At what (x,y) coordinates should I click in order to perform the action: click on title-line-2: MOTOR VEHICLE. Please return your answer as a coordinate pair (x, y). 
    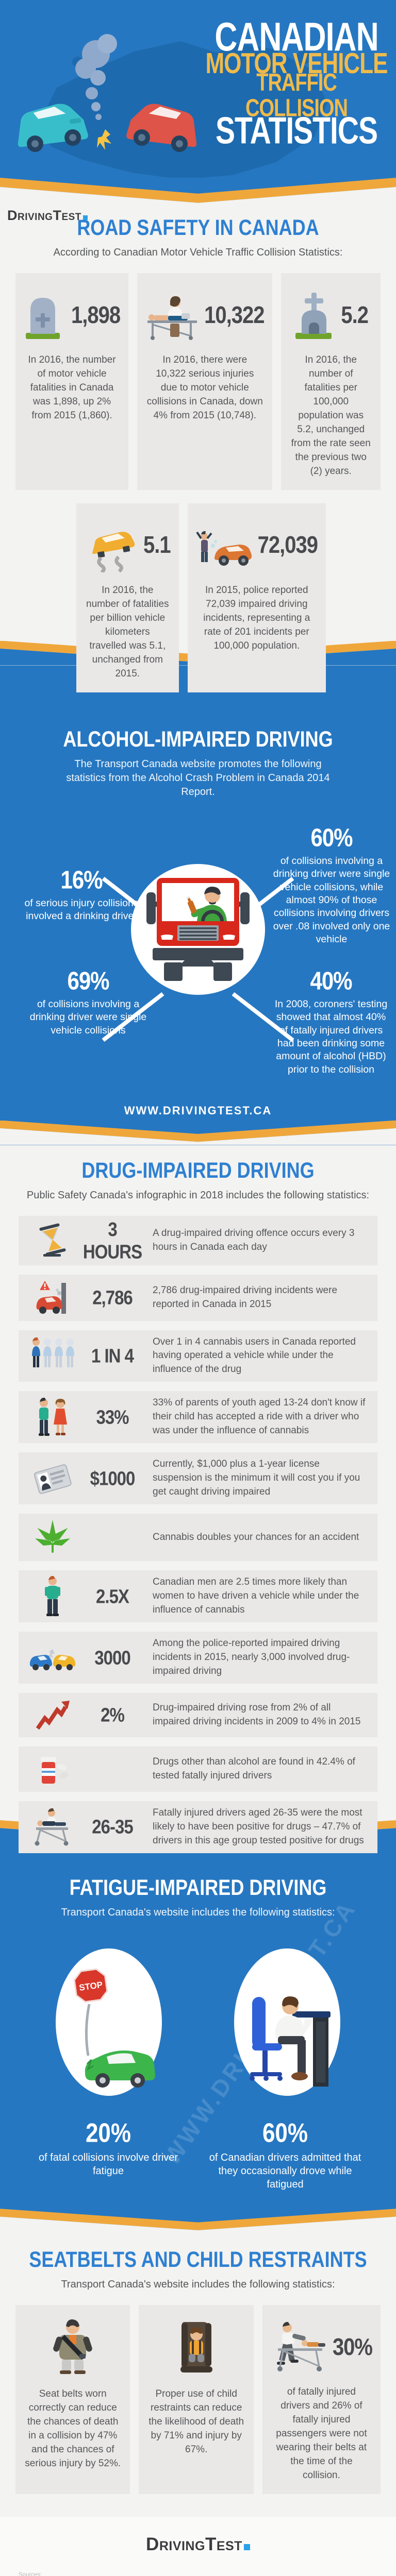
    Looking at the image, I should click on (296, 63).